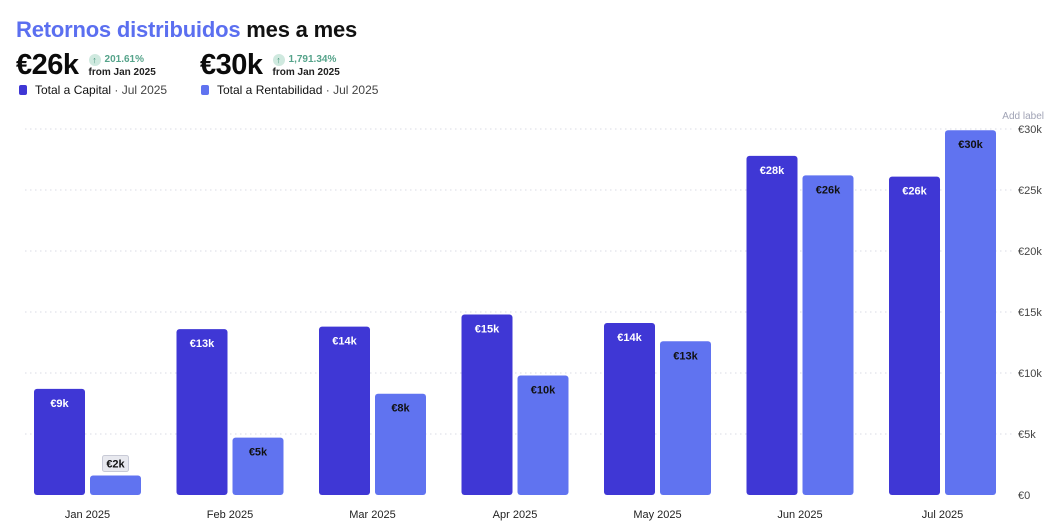  What do you see at coordinates (1030, 130) in the screenshot?
I see `y-tick-label: €30k` at bounding box center [1030, 130].